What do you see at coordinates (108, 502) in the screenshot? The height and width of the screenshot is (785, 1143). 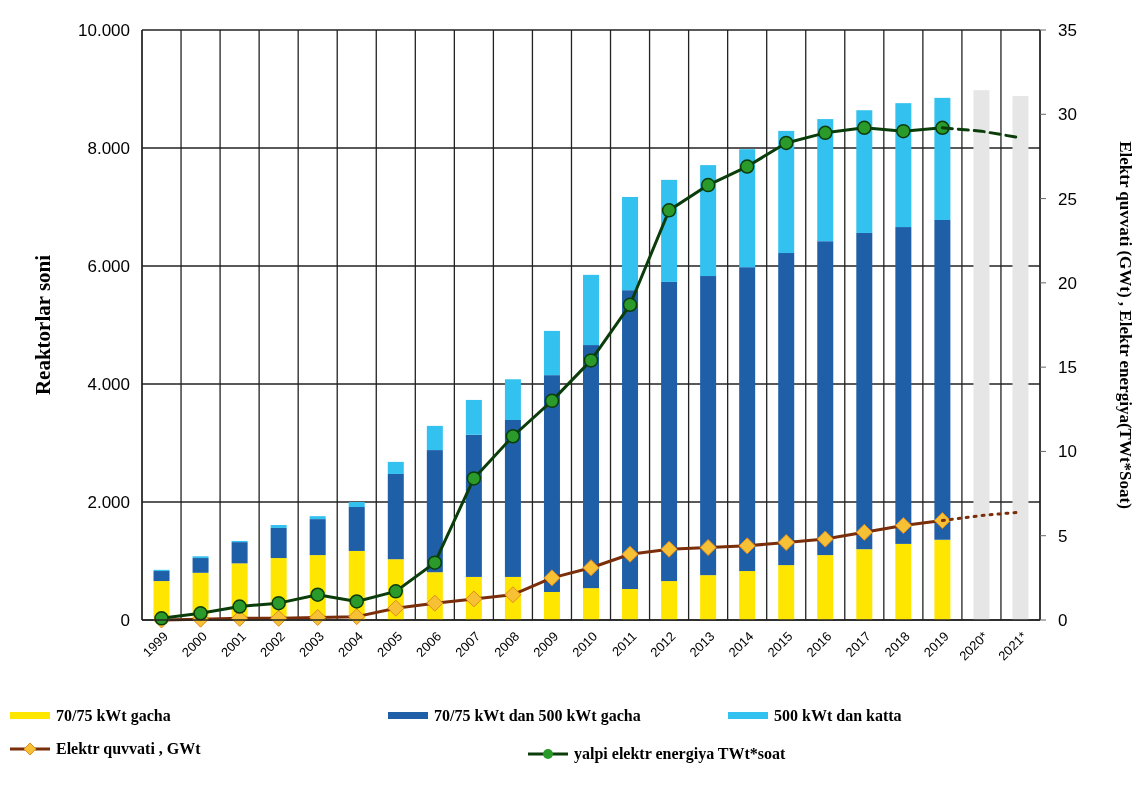 I see `y-tick-label: 2.000` at bounding box center [108, 502].